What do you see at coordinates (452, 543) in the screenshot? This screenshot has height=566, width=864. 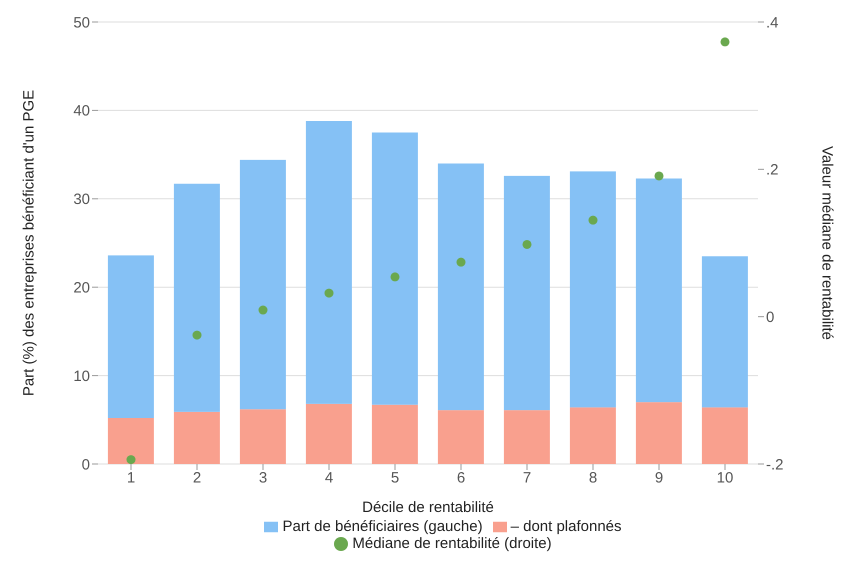 I see `legend-label: Médiane de rentabilité (droite)` at bounding box center [452, 543].